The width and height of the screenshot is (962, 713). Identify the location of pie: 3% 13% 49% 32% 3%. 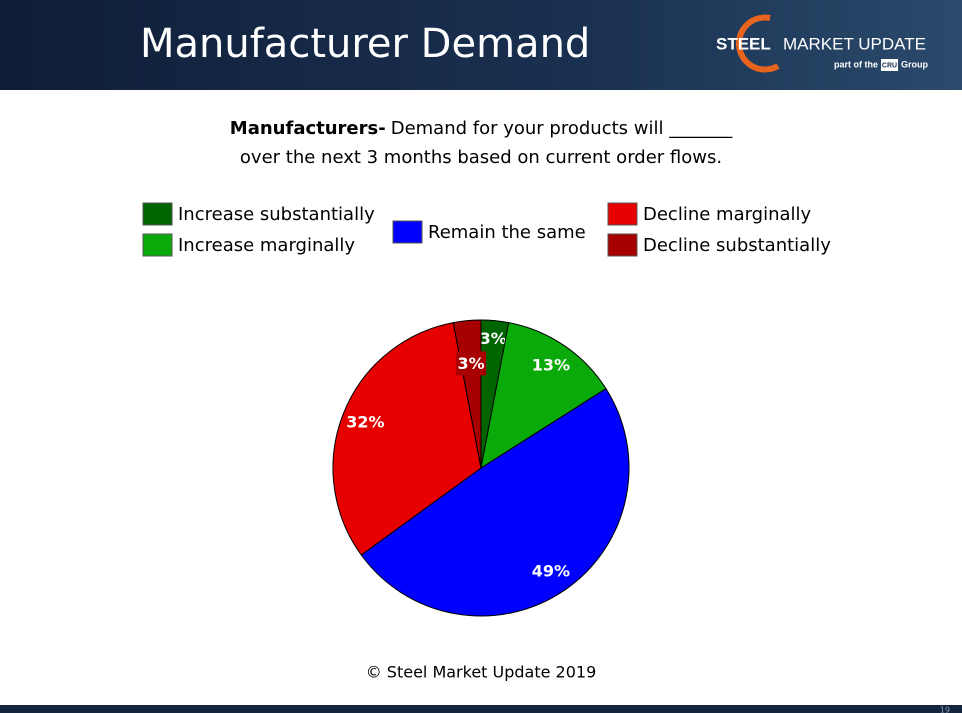
(481, 468).